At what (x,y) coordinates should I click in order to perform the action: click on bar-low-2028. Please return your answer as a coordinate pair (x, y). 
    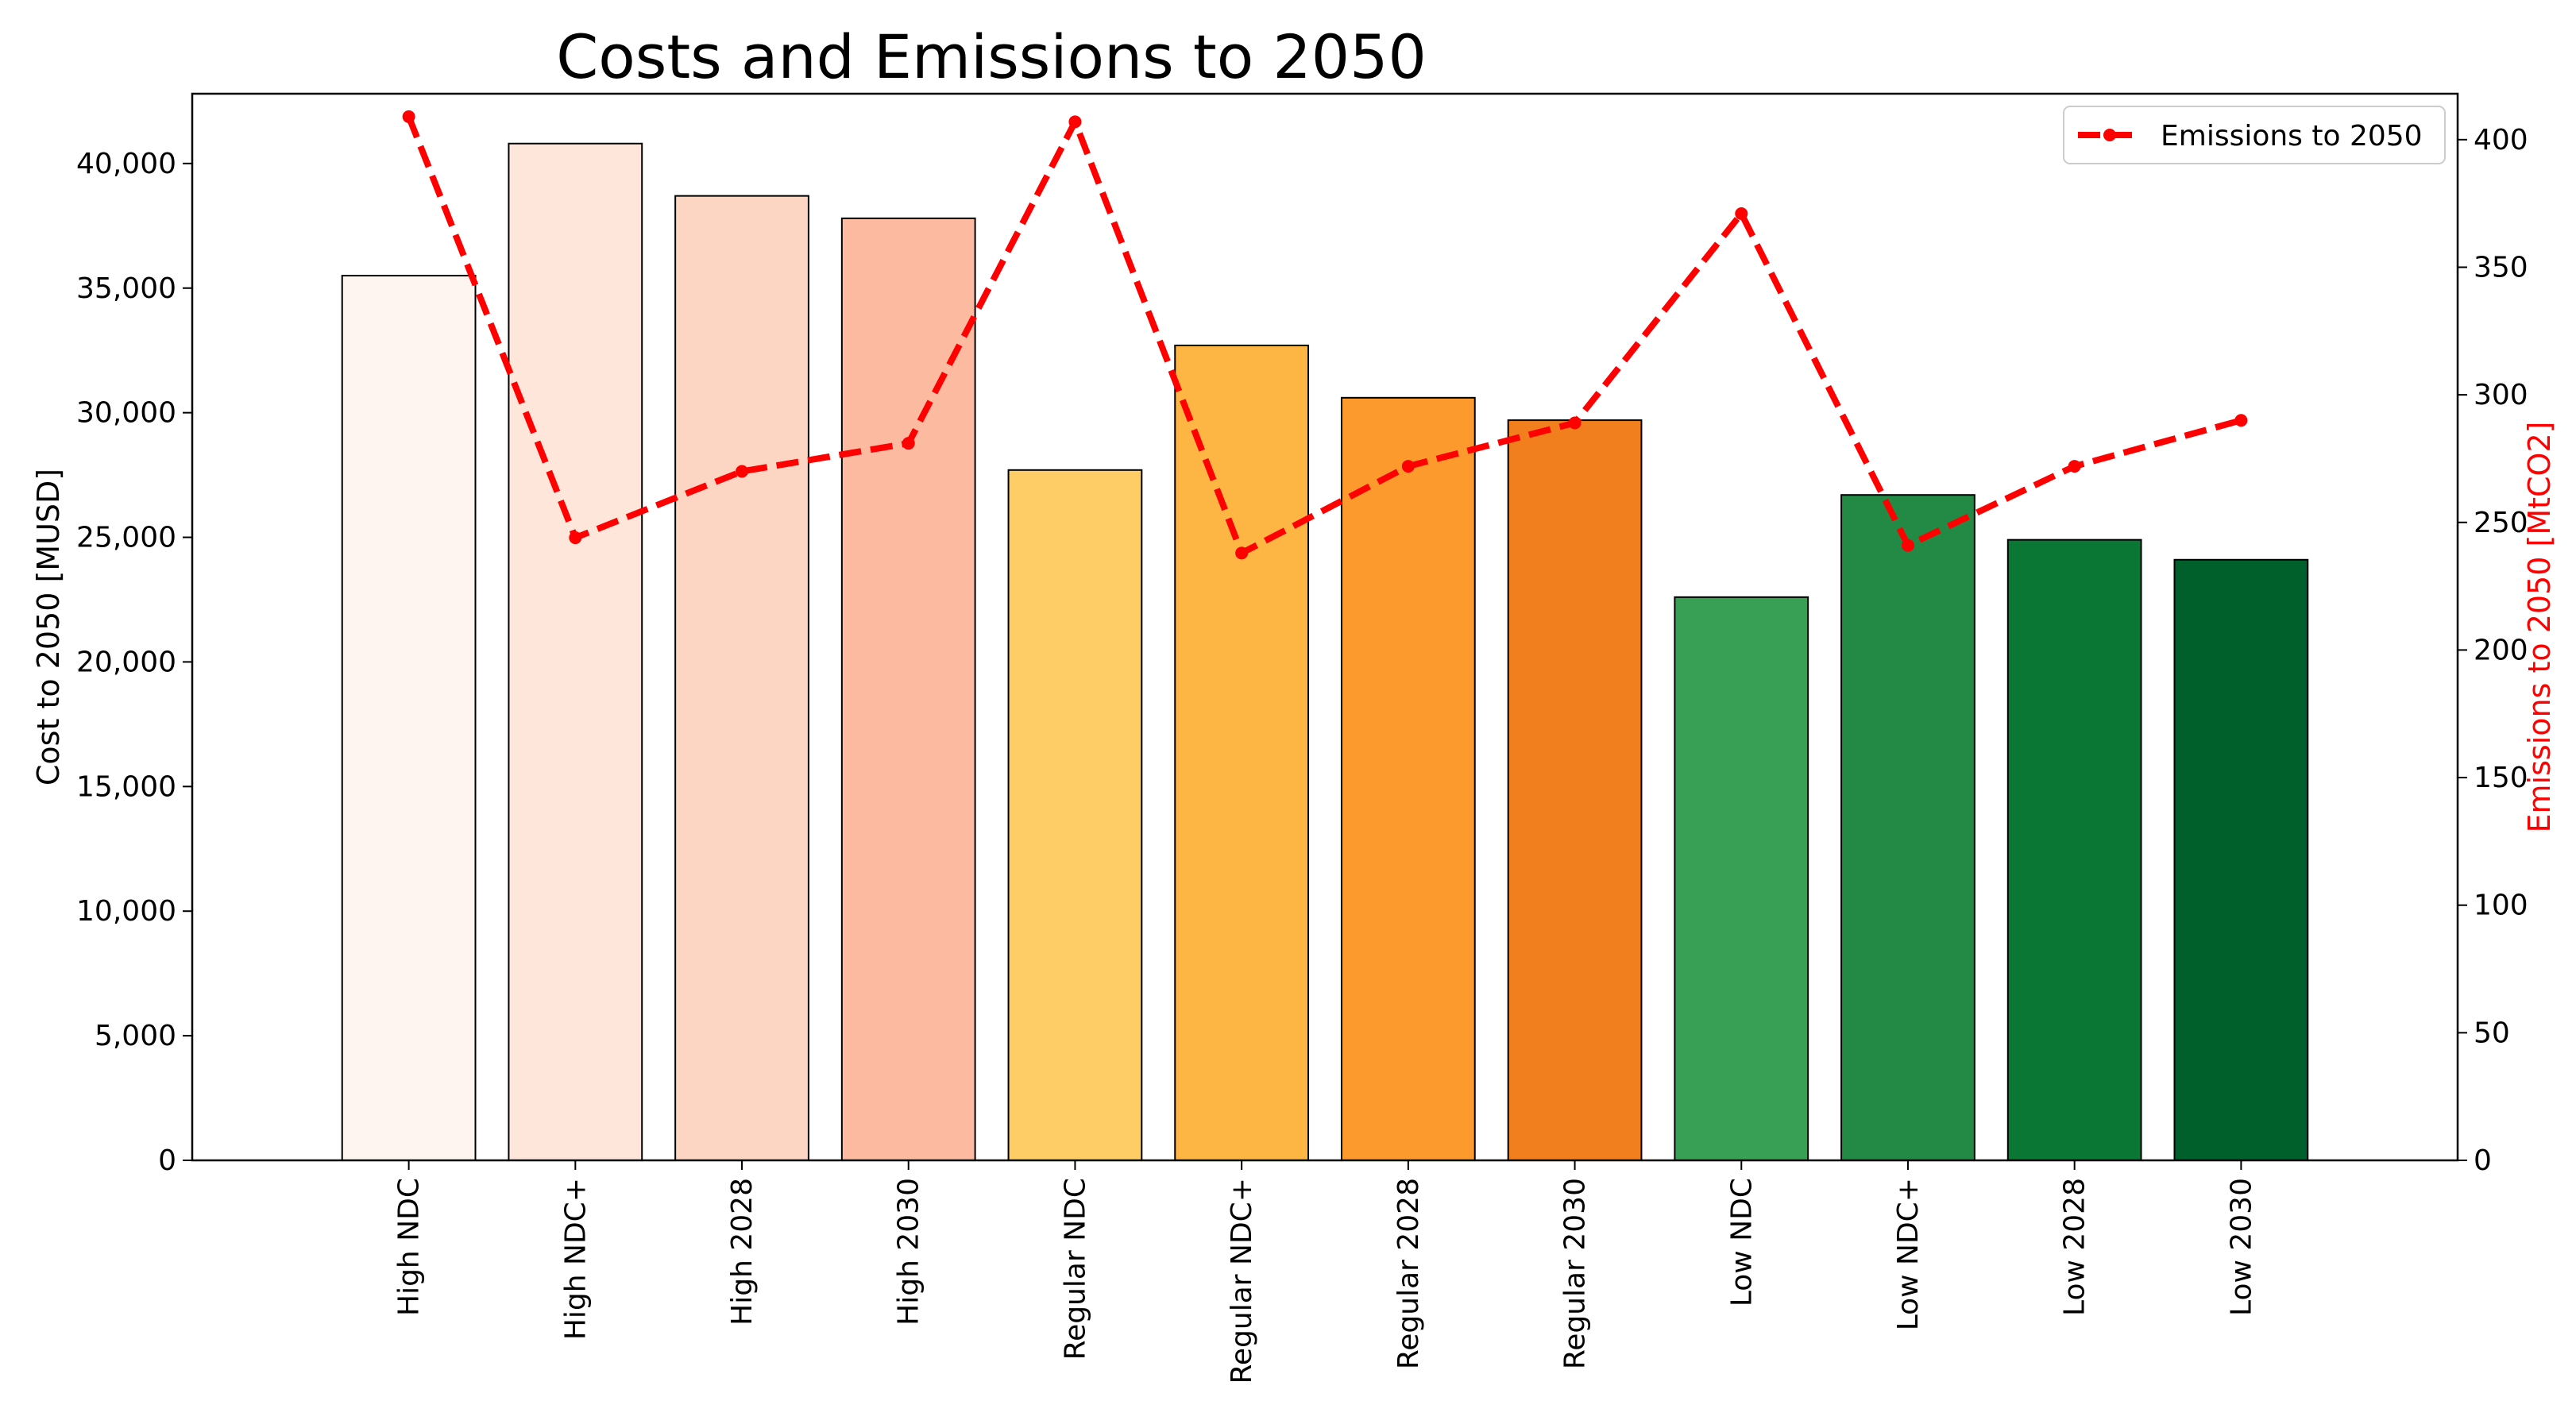
    Looking at the image, I should click on (2074, 849).